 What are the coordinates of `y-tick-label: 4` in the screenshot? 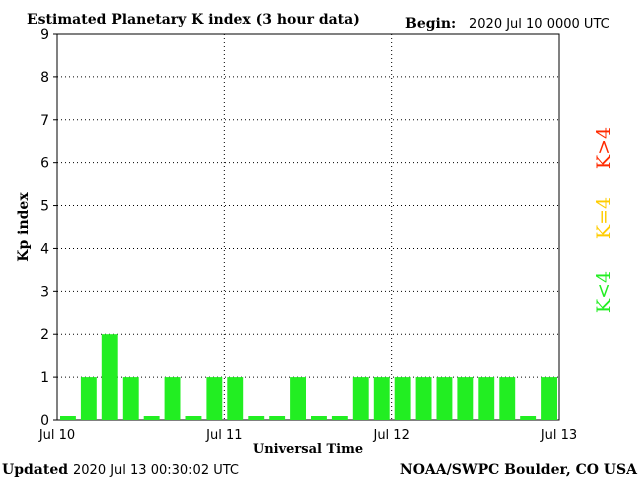 It's located at (44, 249).